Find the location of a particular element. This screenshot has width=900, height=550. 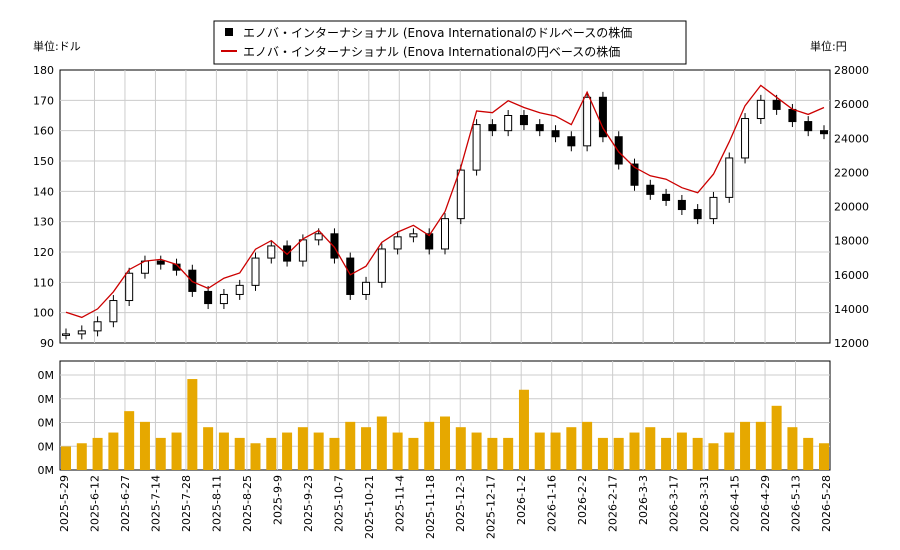

volume-bars is located at coordinates (445, 424).